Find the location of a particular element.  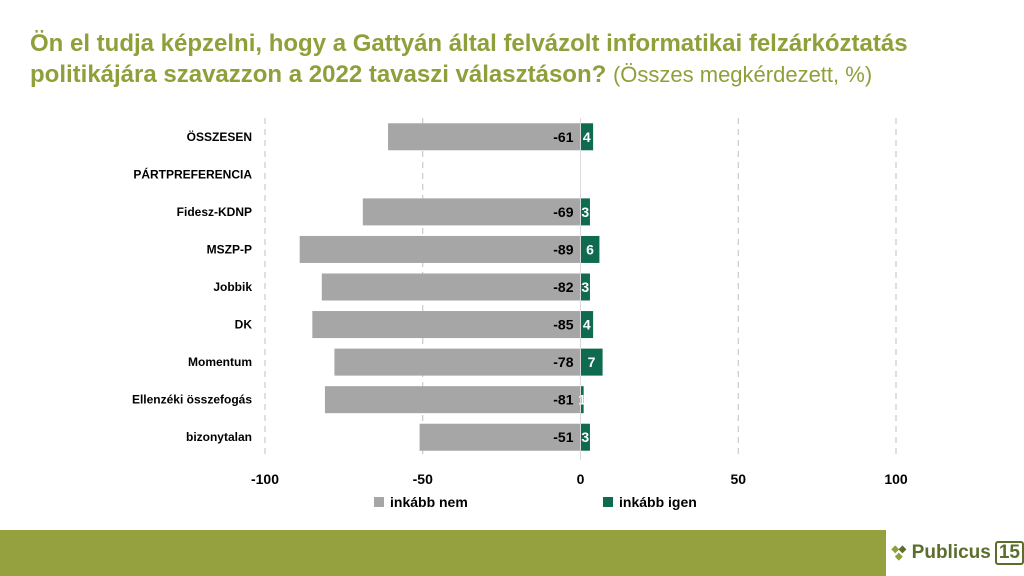

data-label-inkabb-nem: -82 is located at coordinates (563, 287).